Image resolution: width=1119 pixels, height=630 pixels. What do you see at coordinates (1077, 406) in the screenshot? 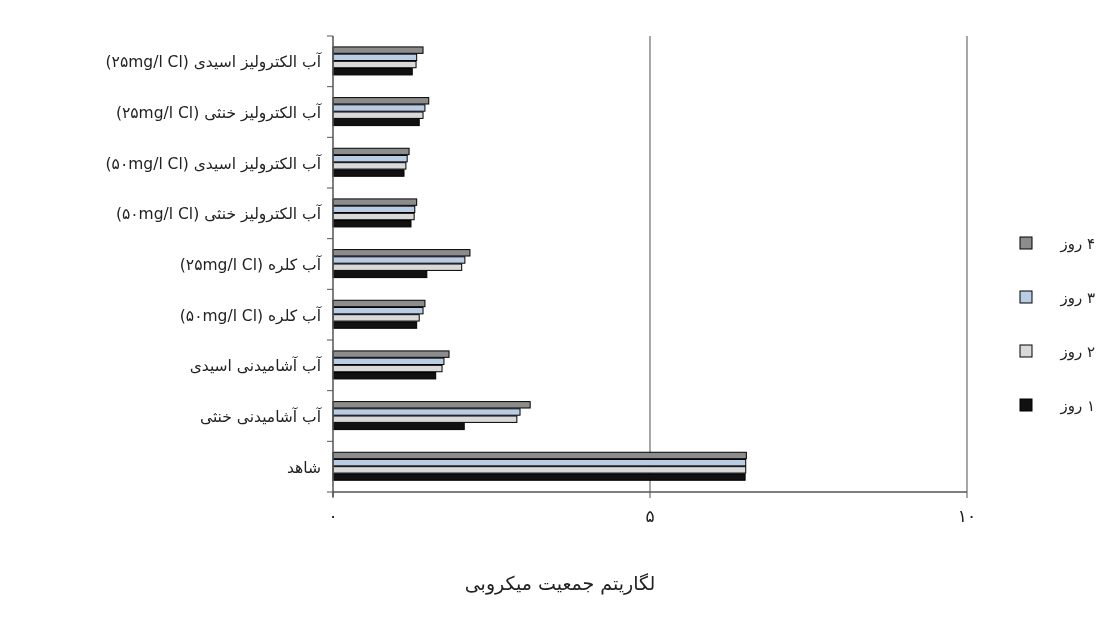
I see `legend-label: ۱ روز` at bounding box center [1077, 406].